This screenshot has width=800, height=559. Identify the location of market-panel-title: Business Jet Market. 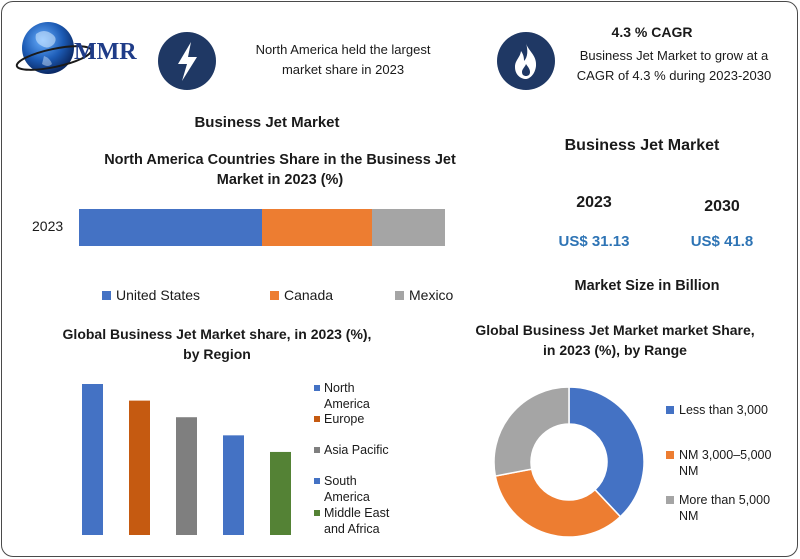
(642, 145).